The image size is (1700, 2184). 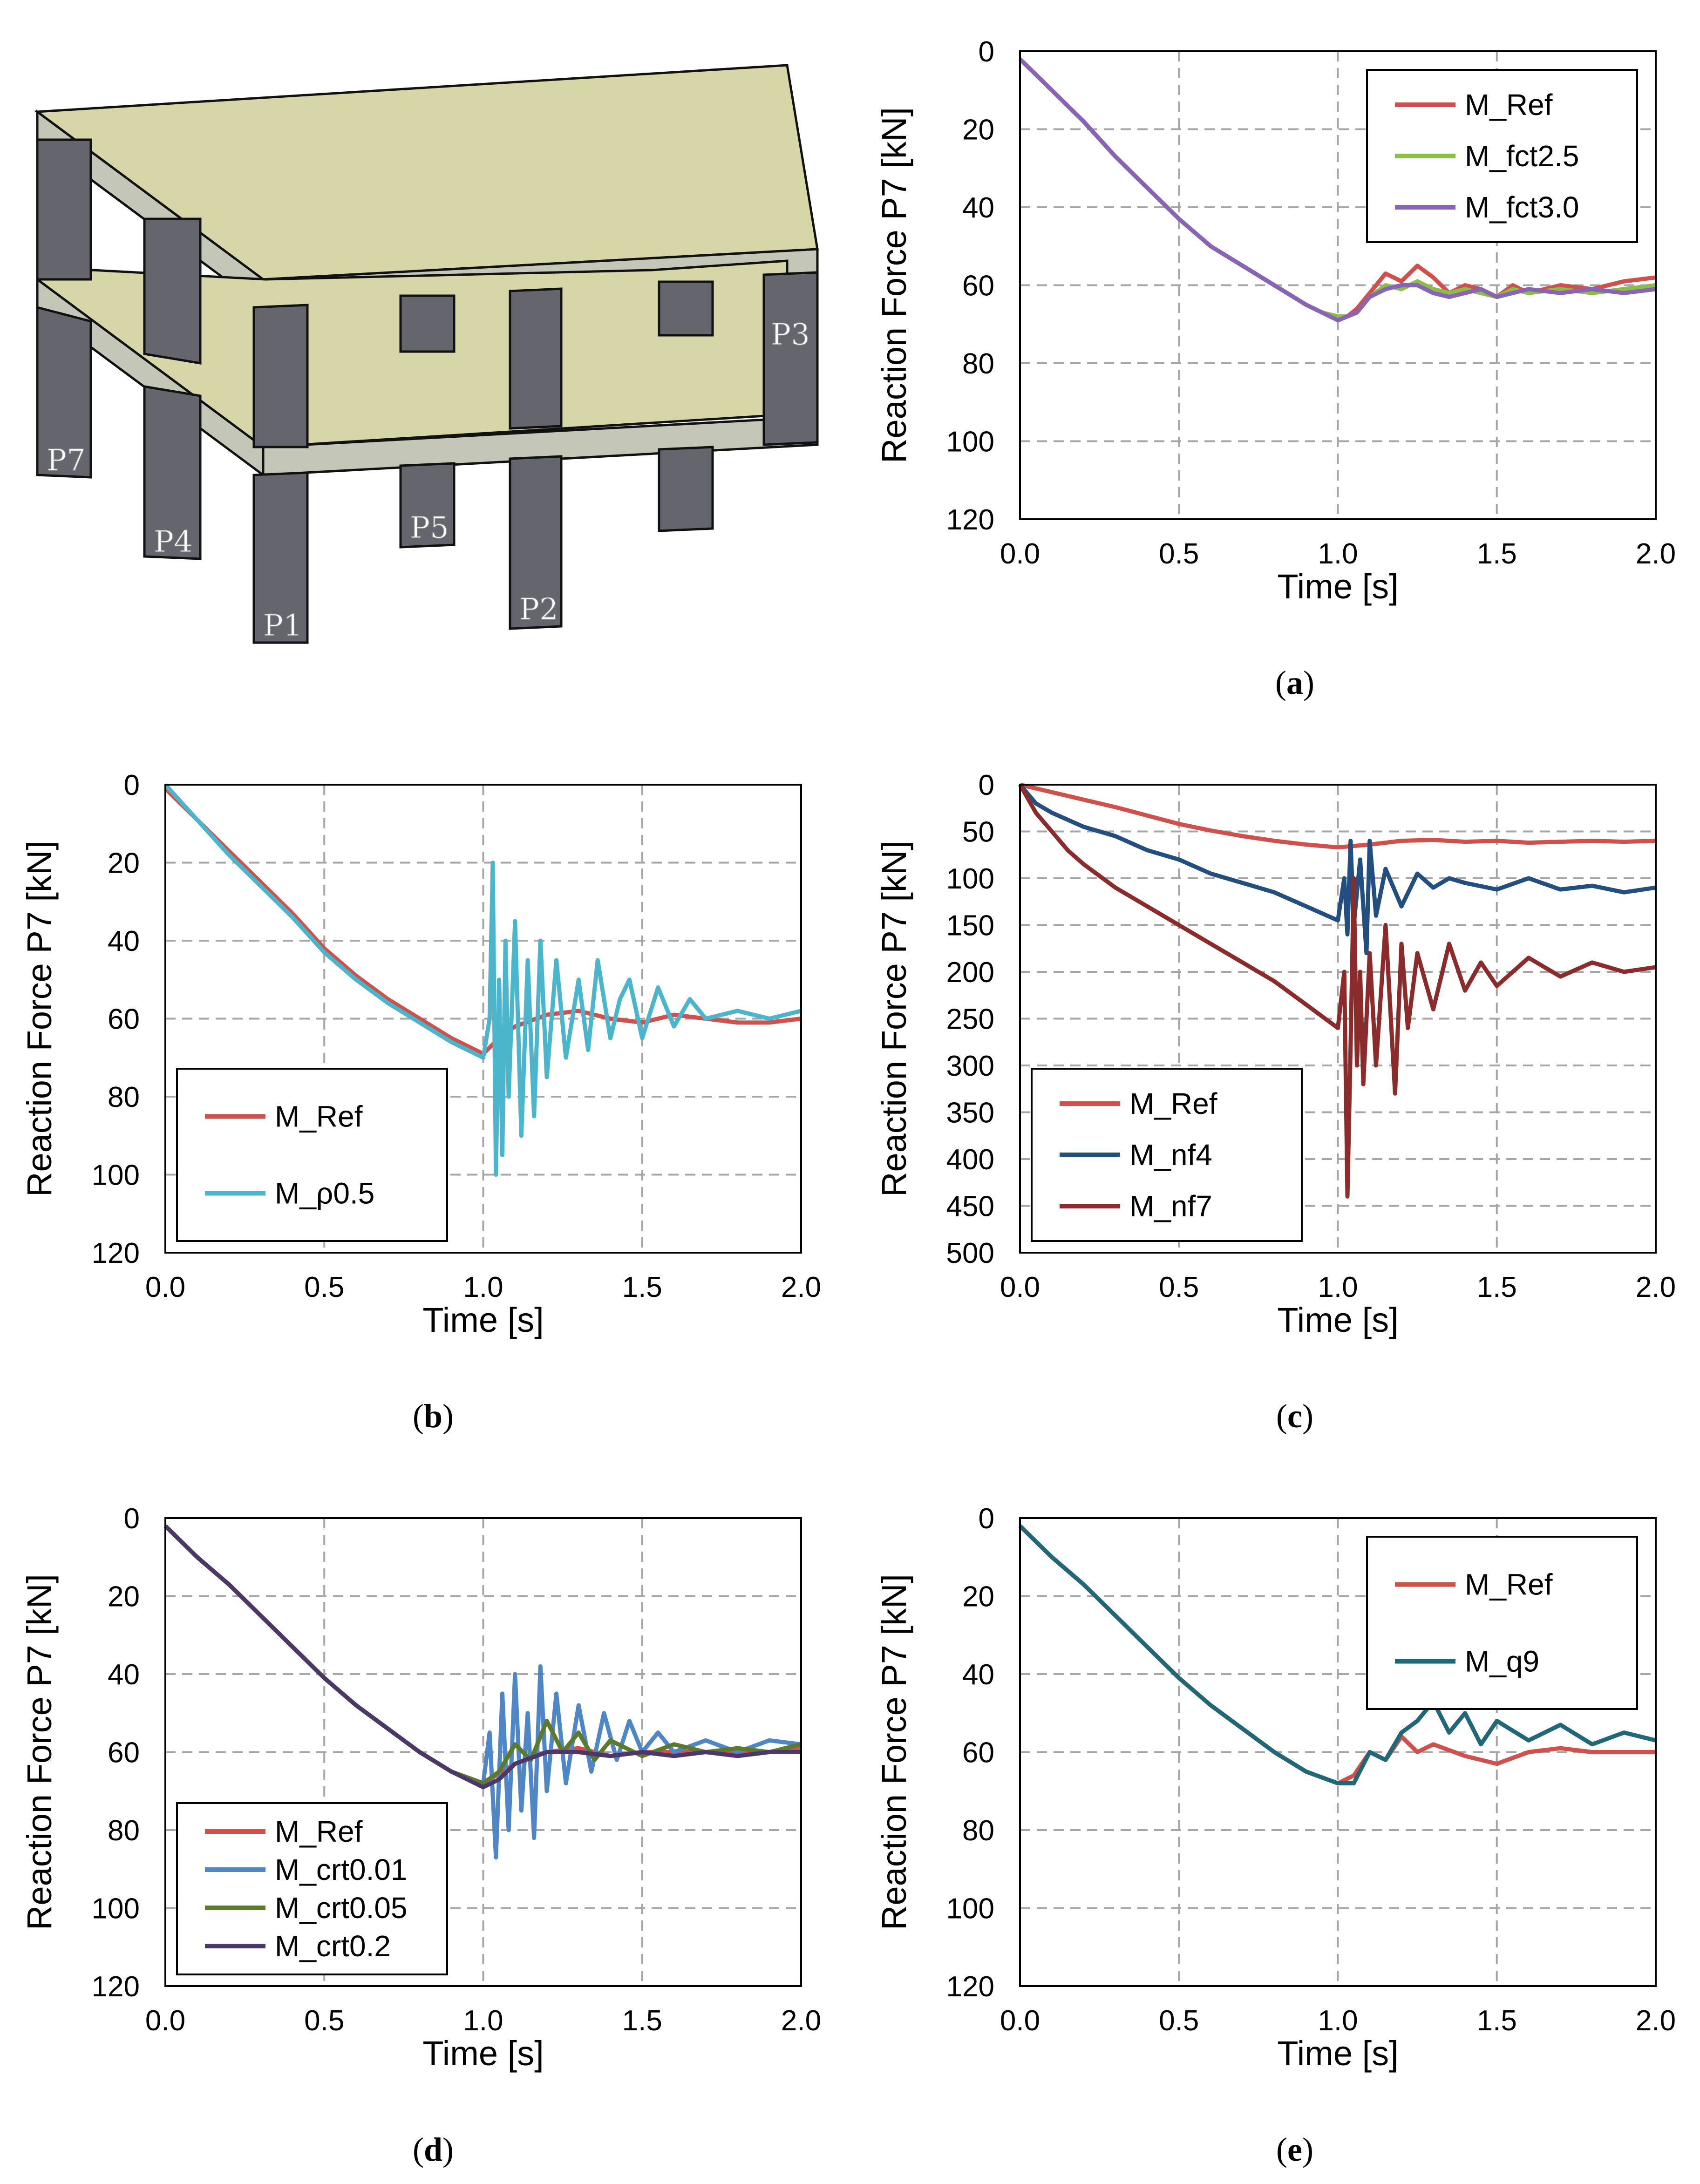 I want to click on y-tick-label: 150, so click(x=970, y=926).